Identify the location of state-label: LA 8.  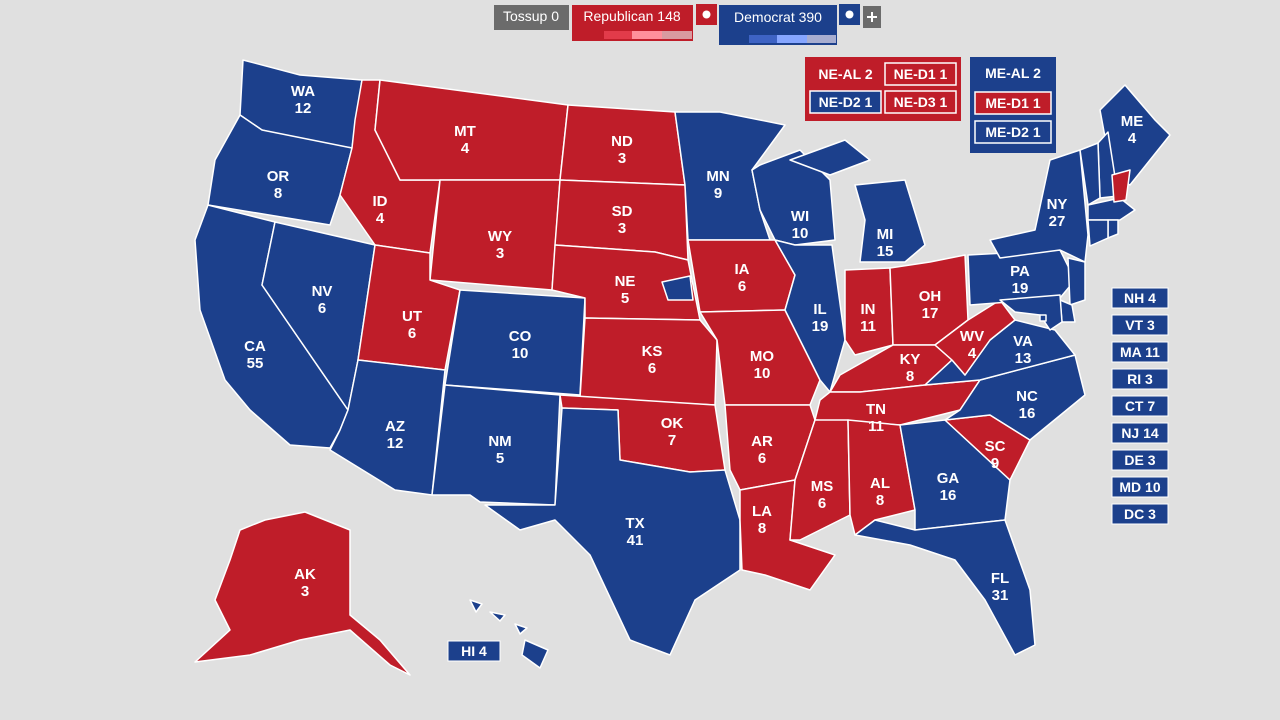
(762, 520).